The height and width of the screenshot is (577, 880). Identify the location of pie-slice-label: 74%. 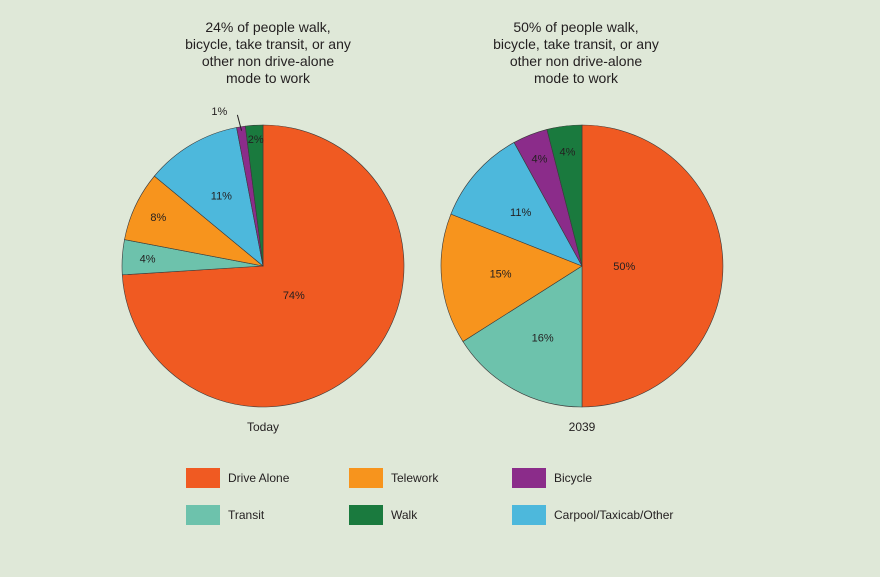
(294, 296).